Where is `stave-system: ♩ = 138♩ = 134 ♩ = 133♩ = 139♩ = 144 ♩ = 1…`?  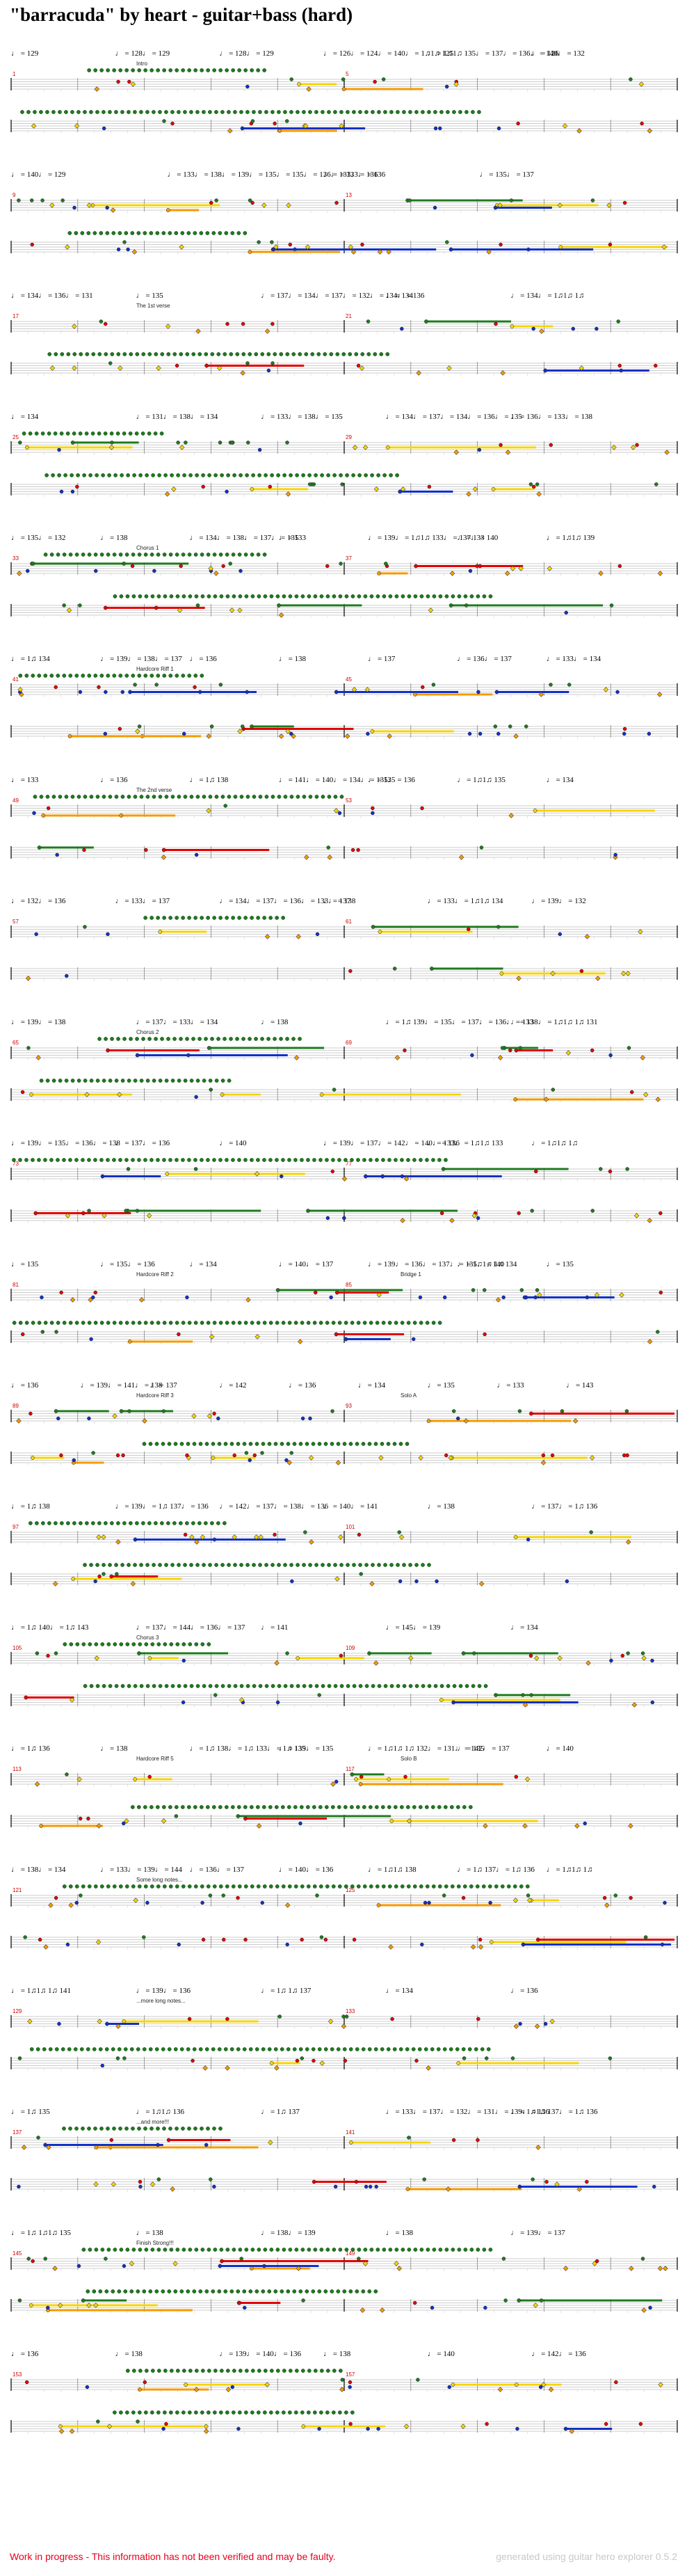
stave-system: ♩ = 138♩ = 134 ♩ = 133♩ = 139♩ = 144 ♩ = 1… is located at coordinates (344, 1908).